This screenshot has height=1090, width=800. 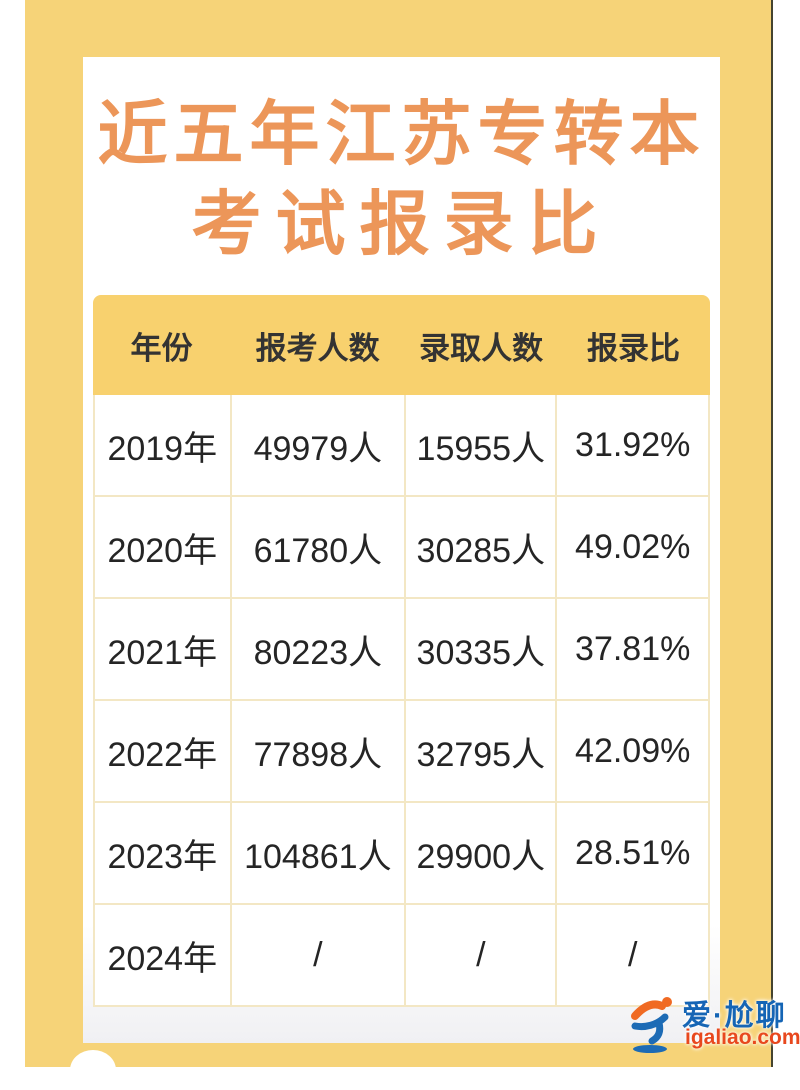 I want to click on table-cell: 61780人, so click(x=319, y=547).